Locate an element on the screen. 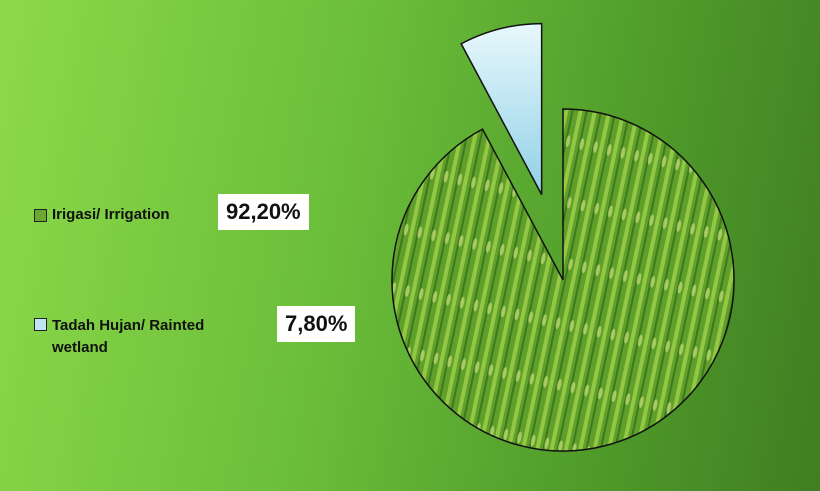  data-label: 7,80% is located at coordinates (316, 324).